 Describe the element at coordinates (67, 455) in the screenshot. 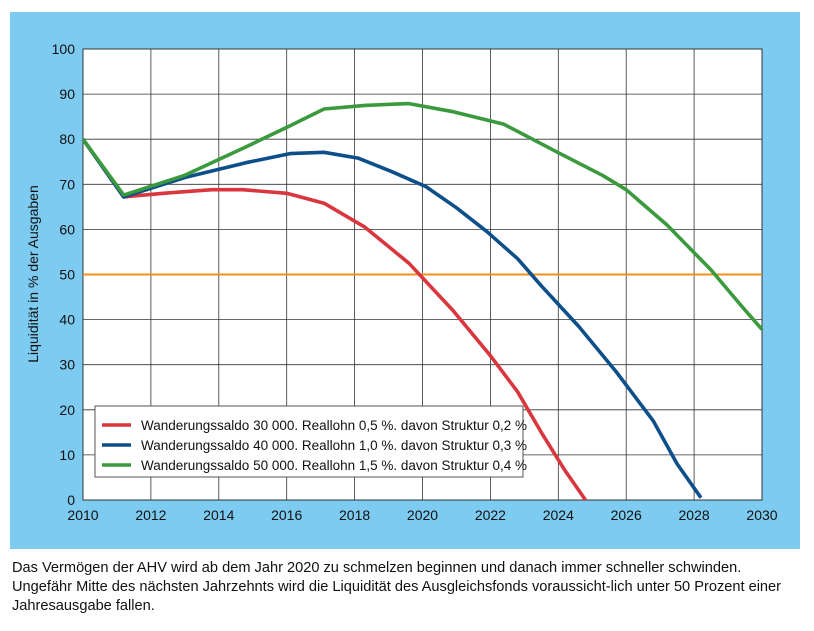

I see `y-tick-label: 10` at that location.